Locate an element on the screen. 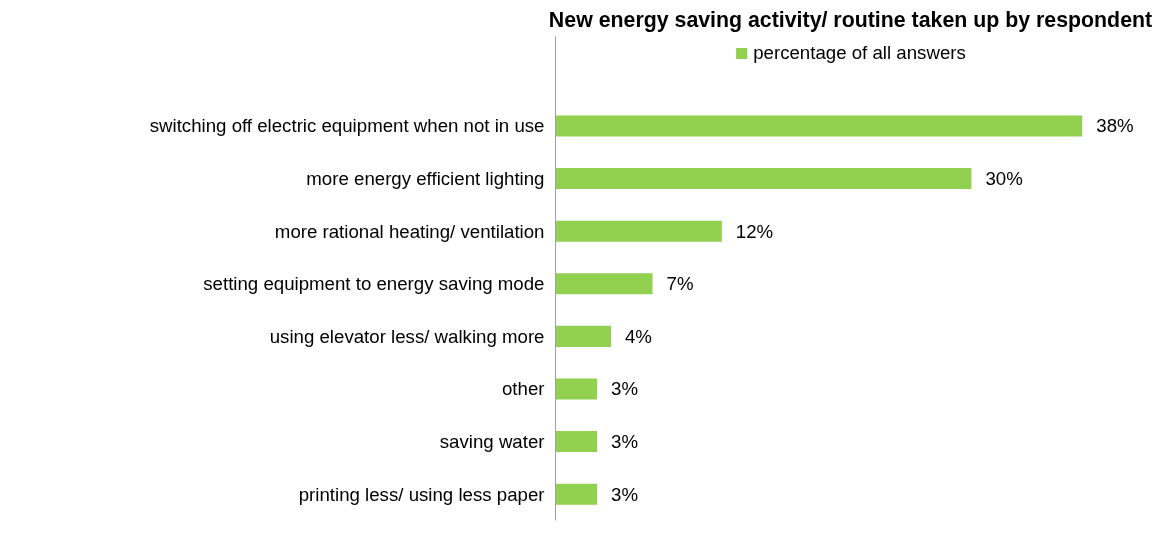  y-tick-label: setting equipment to energy saving mode is located at coordinates (374, 284).